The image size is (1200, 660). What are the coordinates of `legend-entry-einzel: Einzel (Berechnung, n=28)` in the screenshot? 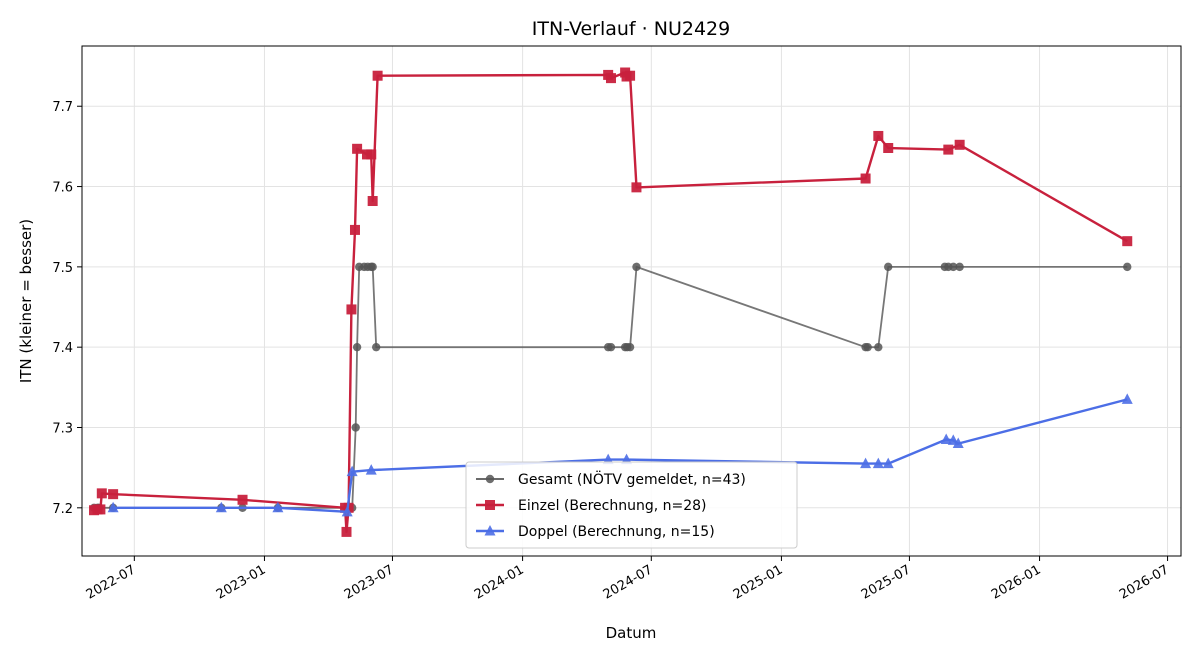 It's located at (591, 506).